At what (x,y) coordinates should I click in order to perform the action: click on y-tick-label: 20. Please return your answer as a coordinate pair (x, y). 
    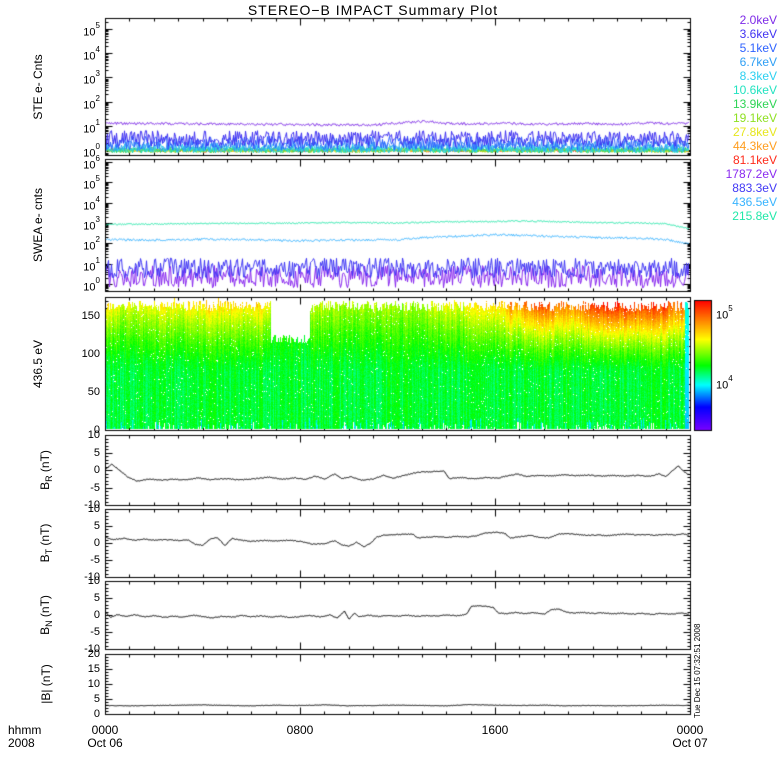
    Looking at the image, I should click on (93, 654).